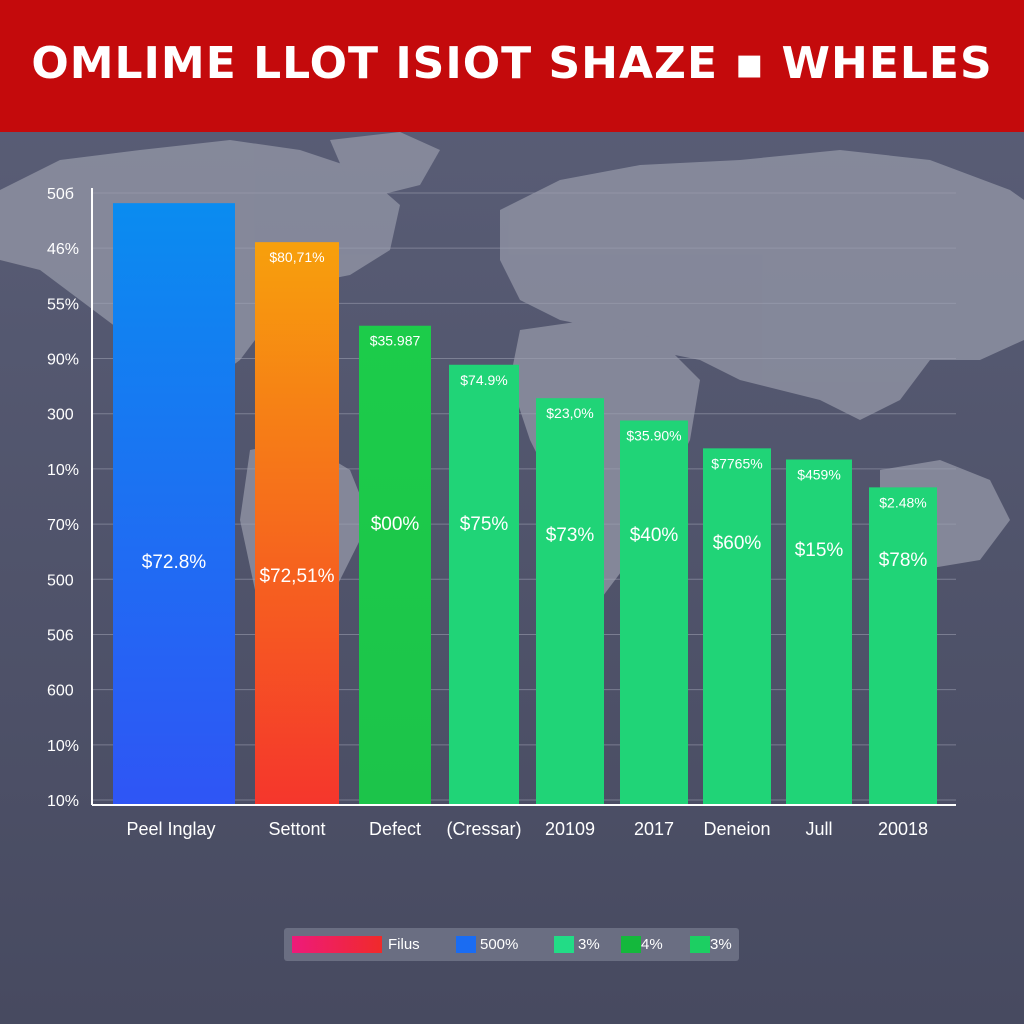  What do you see at coordinates (569, 413) in the screenshot?
I see `bar-top-label: $23,0%` at bounding box center [569, 413].